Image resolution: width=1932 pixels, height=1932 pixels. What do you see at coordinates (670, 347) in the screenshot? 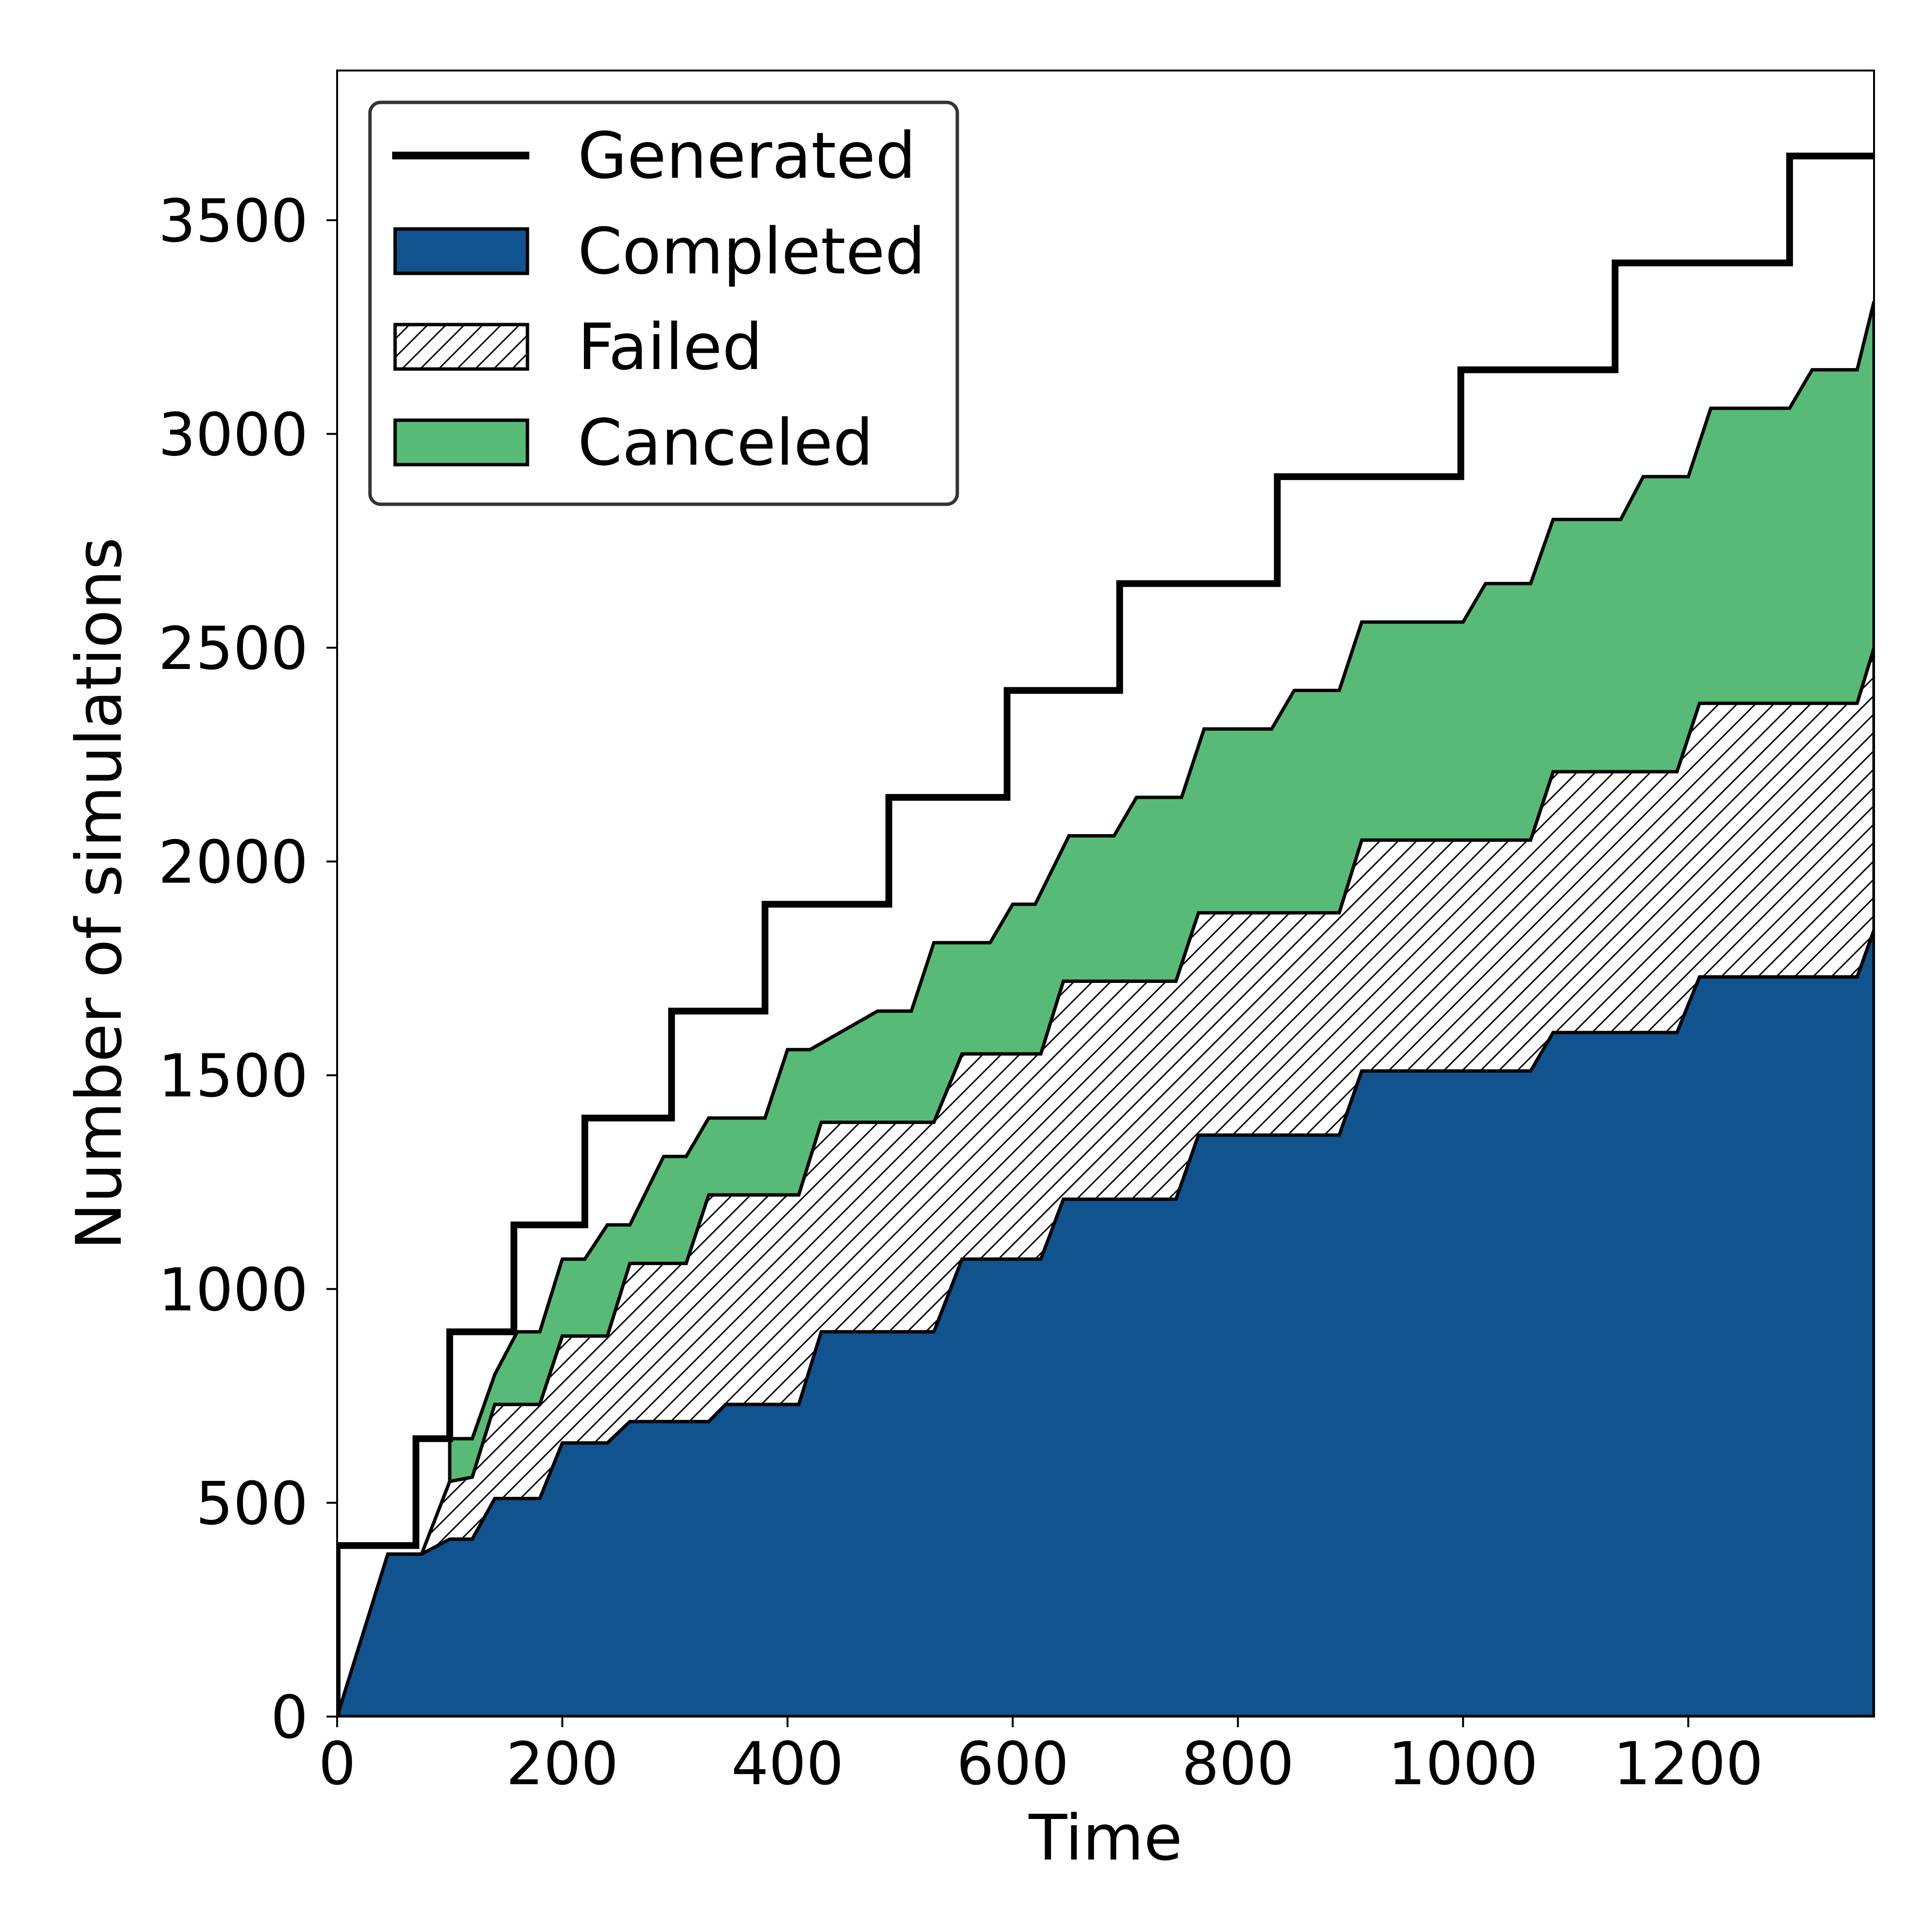
I see `legend-label-failed: Failed` at bounding box center [670, 347].